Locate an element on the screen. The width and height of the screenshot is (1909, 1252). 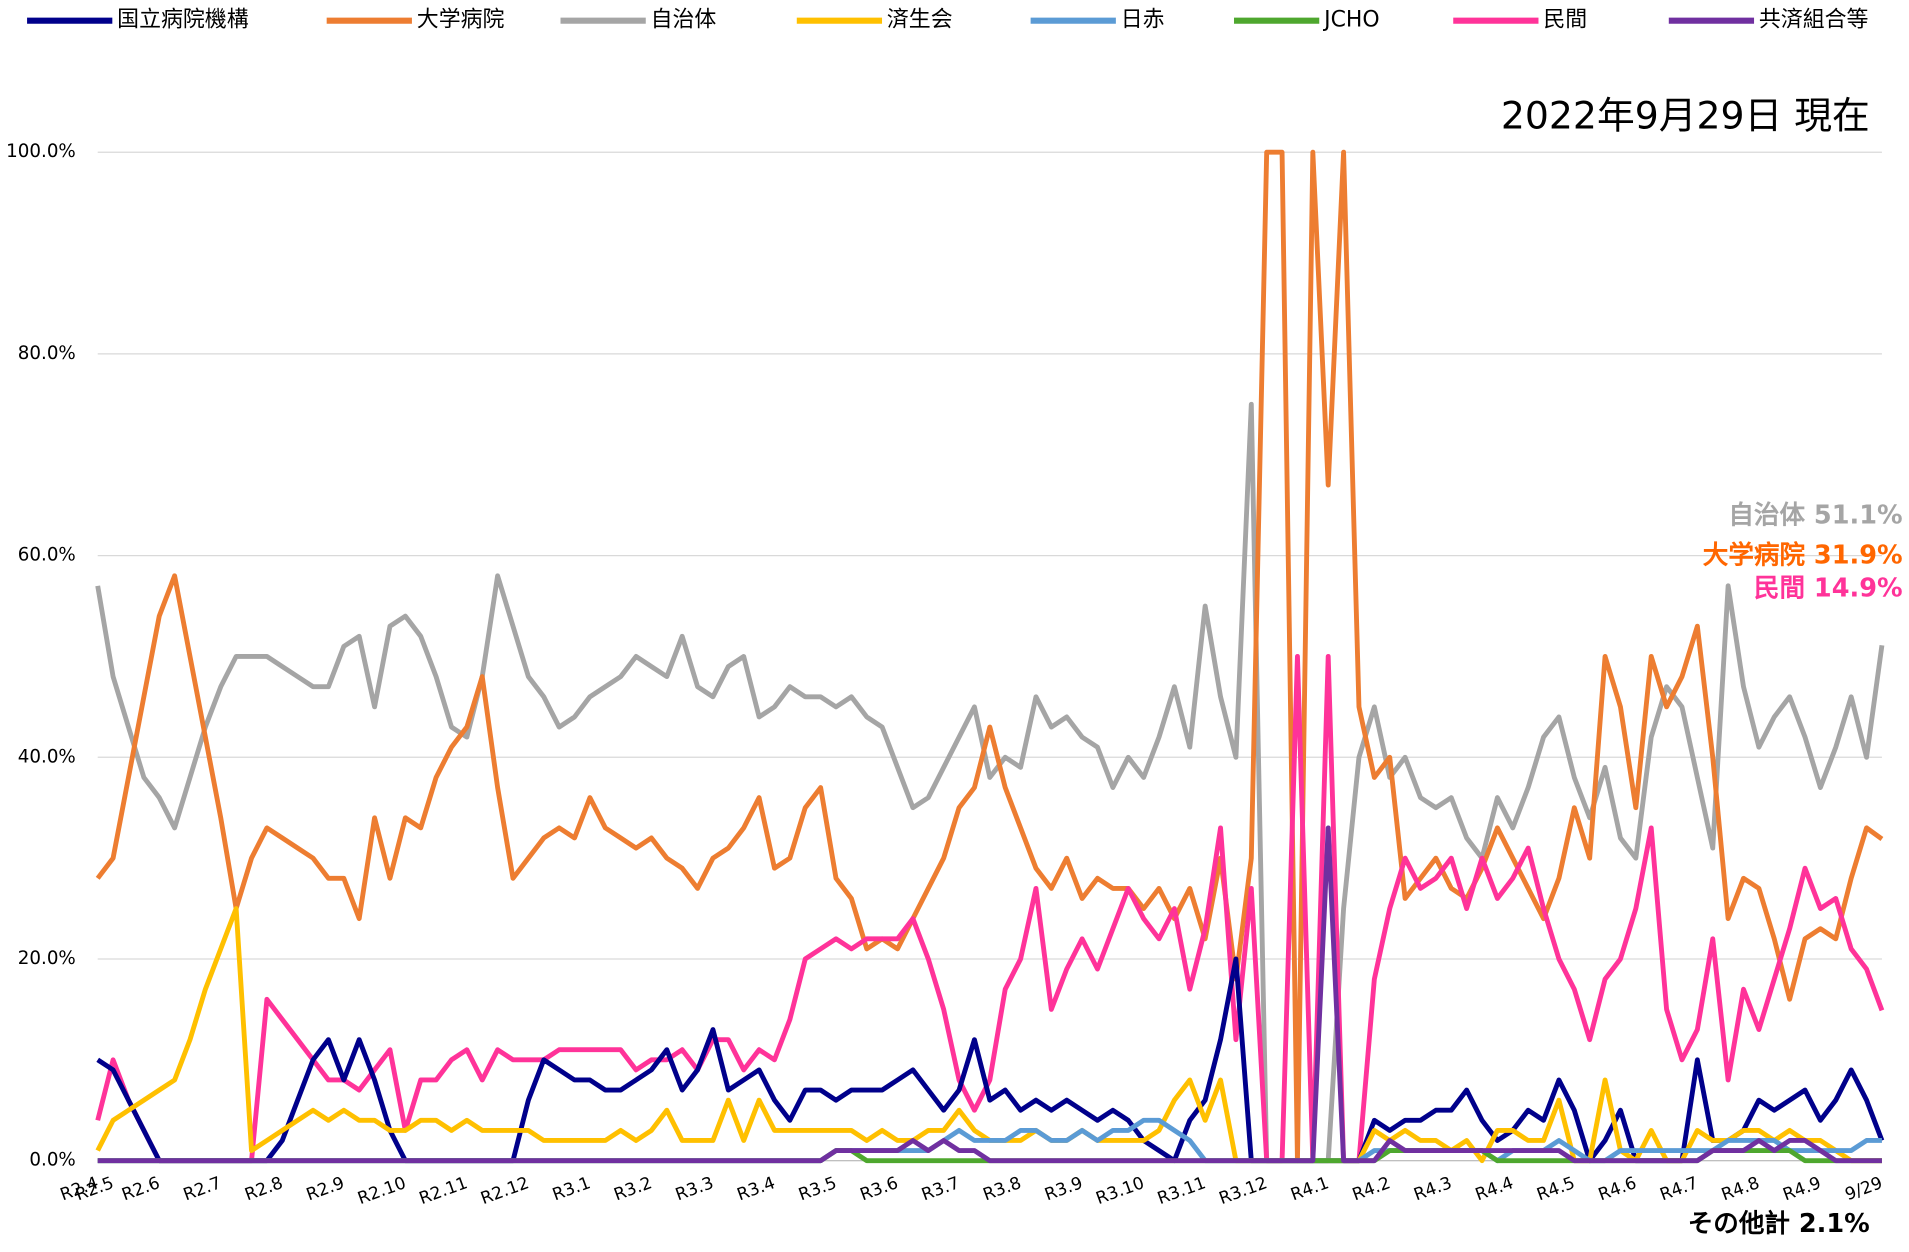
x-tick-label: R2.9 is located at coordinates (325, 1189).